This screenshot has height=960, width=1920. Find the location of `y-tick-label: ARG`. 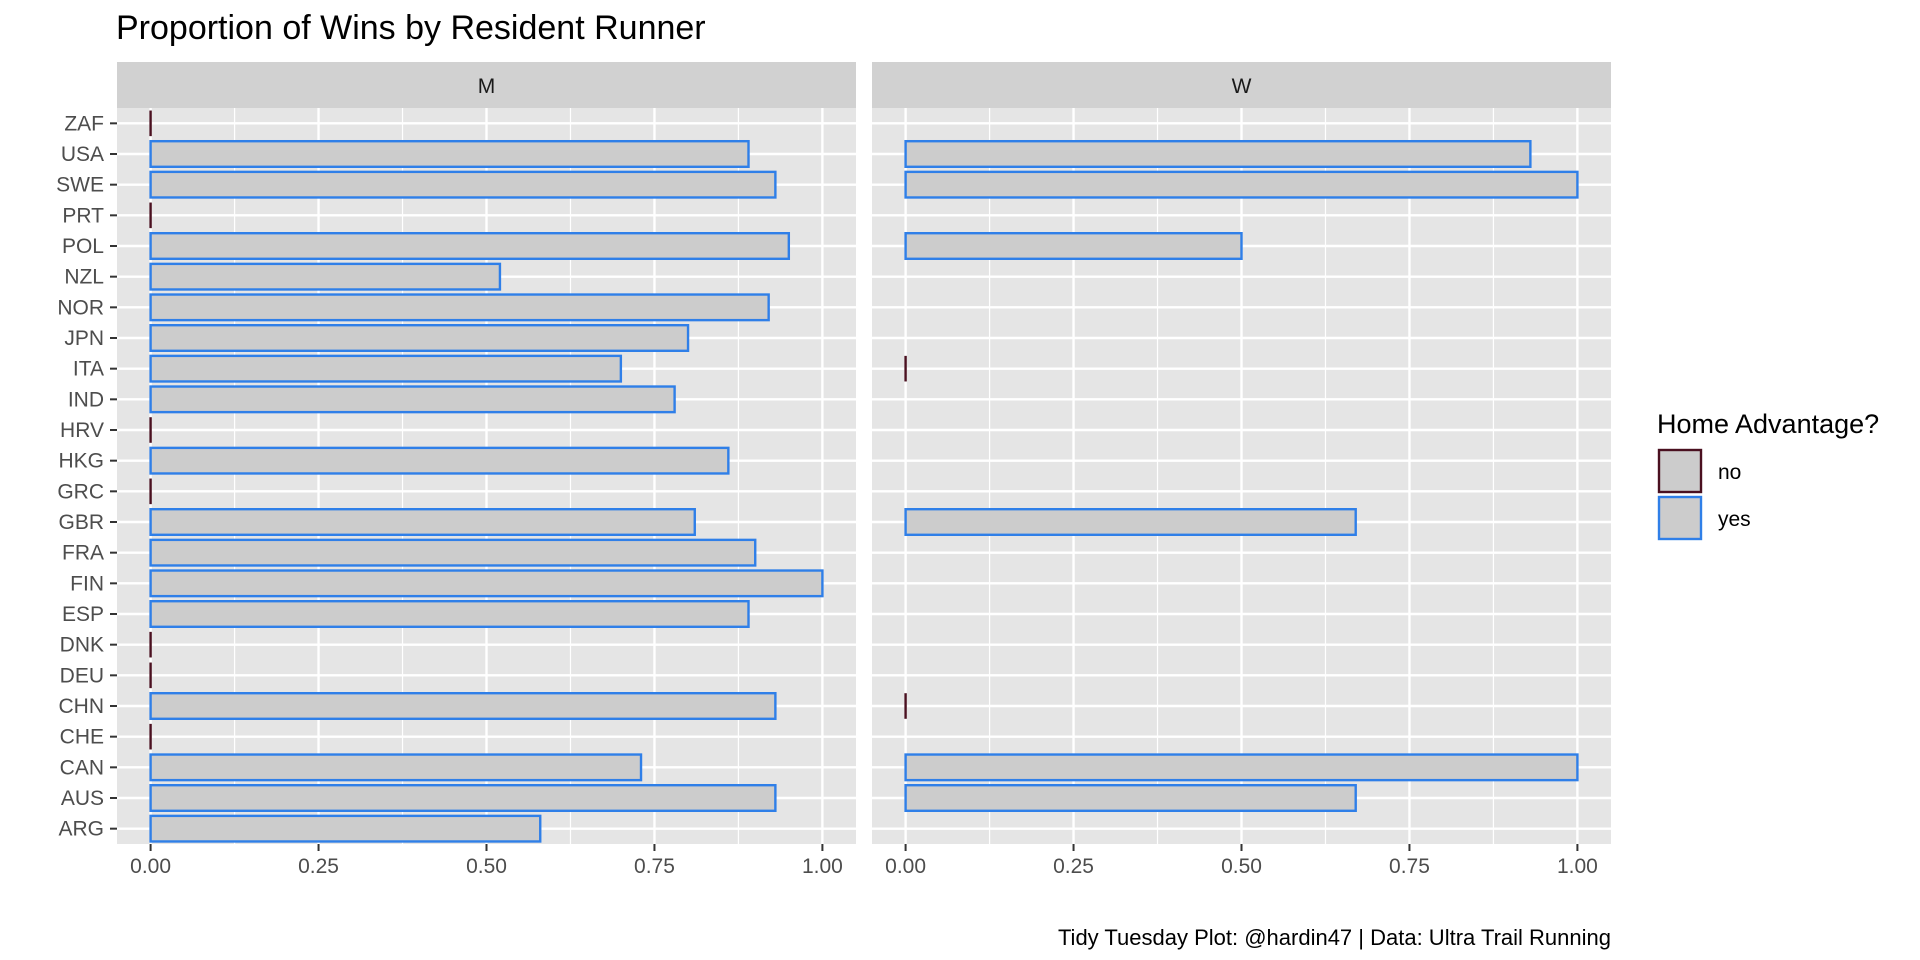

y-tick-label: ARG is located at coordinates (81, 829).